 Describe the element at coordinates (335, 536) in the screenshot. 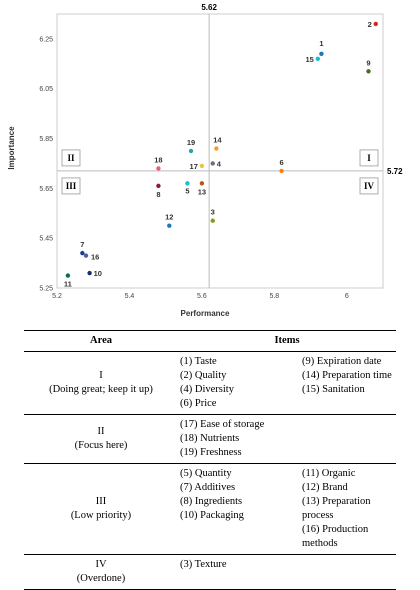

I see `item-entry: (16) Production methods` at that location.